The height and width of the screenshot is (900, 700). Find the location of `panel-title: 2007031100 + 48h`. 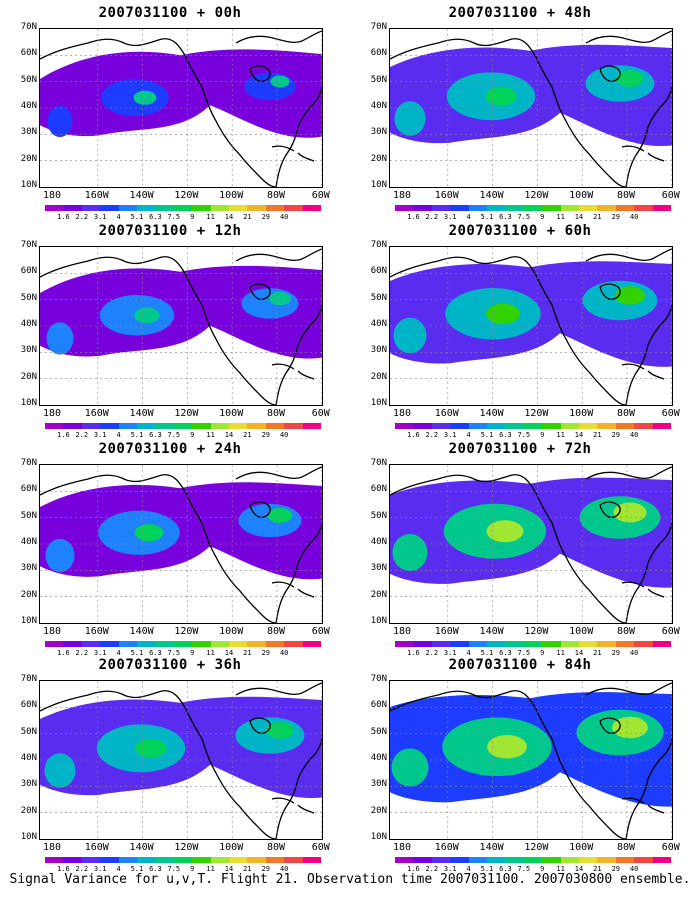

panel-title: 2007031100 + 48h is located at coordinates (520, 13).